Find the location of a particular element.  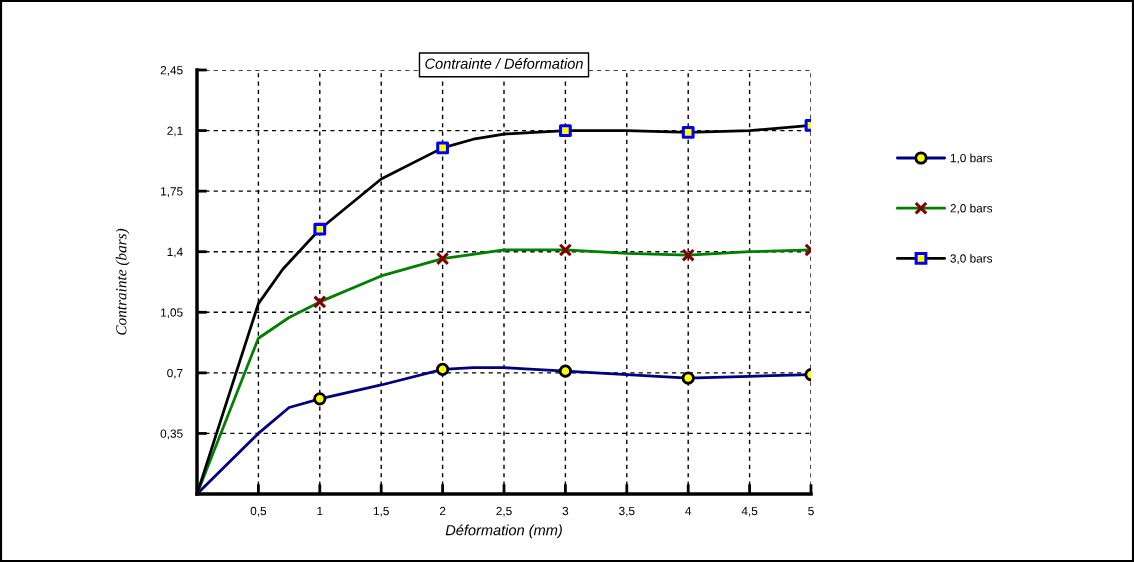

y-tick-label: 0,7 is located at coordinates (175, 373).